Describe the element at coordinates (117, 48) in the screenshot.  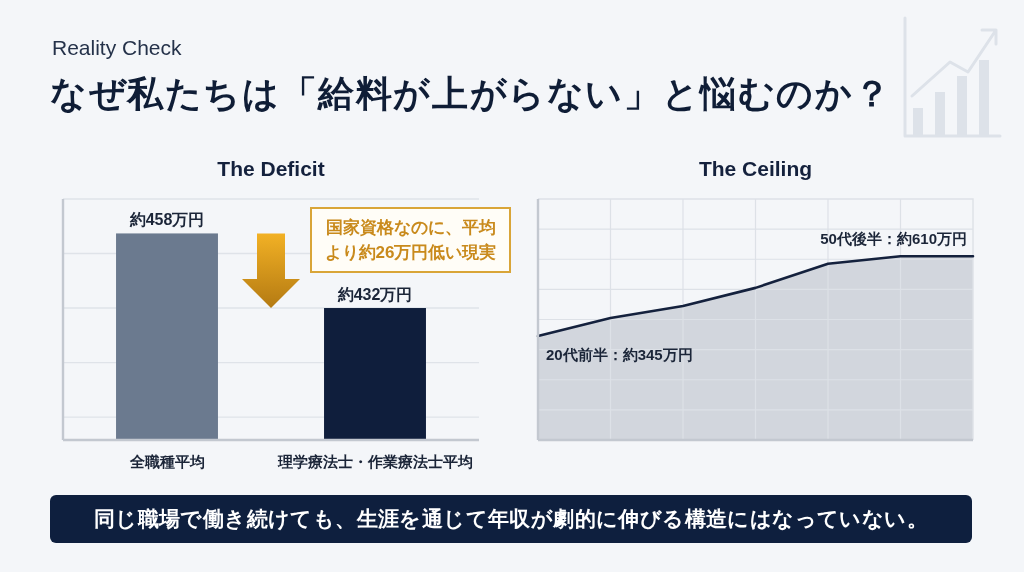
I see `text: Reality Check` at that location.